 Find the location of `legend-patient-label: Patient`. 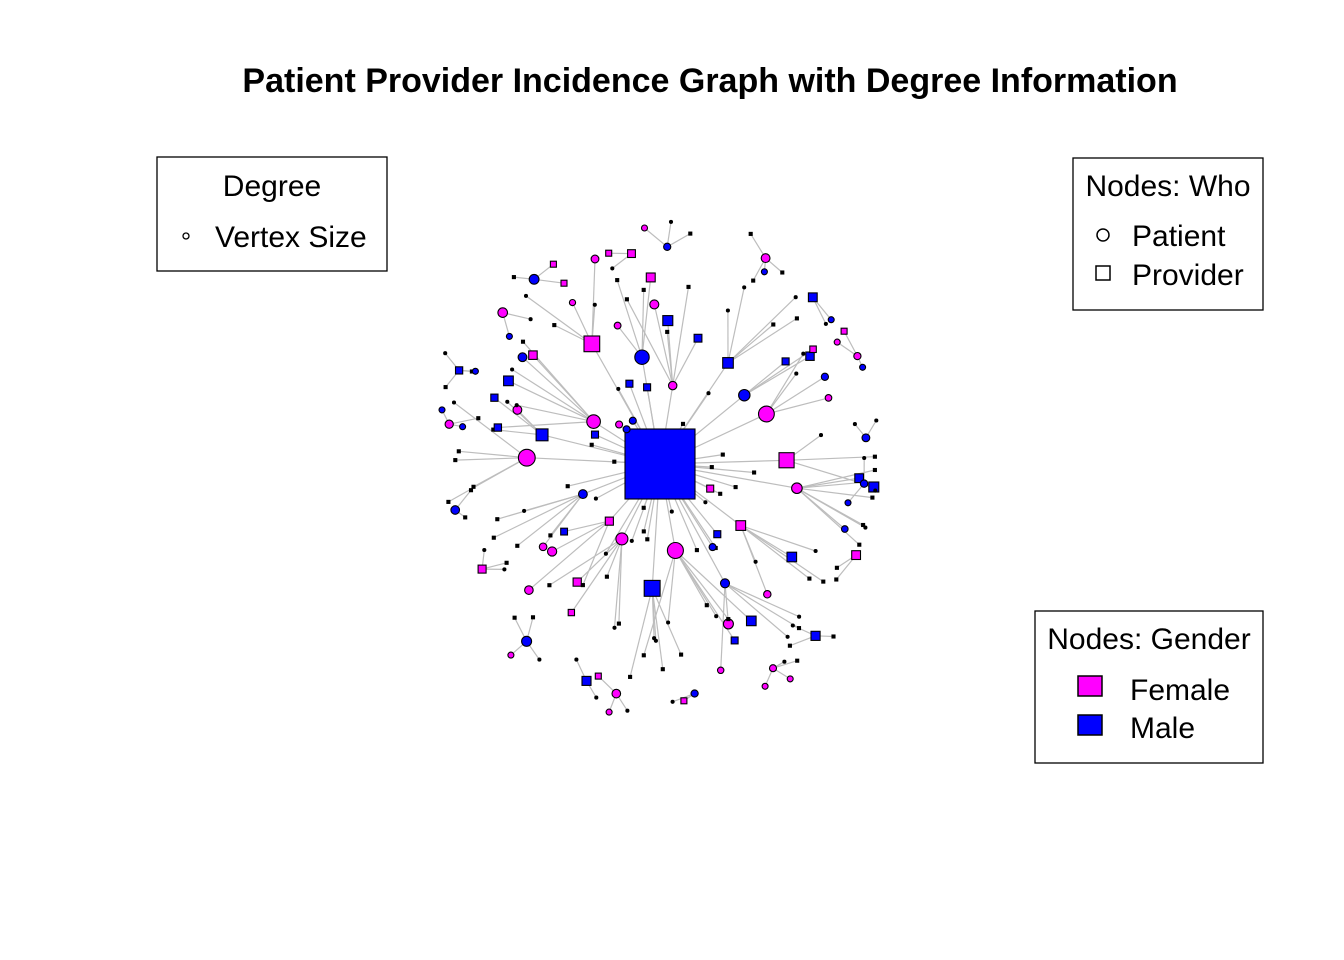

legend-patient-label: Patient is located at coordinates (1179, 236).